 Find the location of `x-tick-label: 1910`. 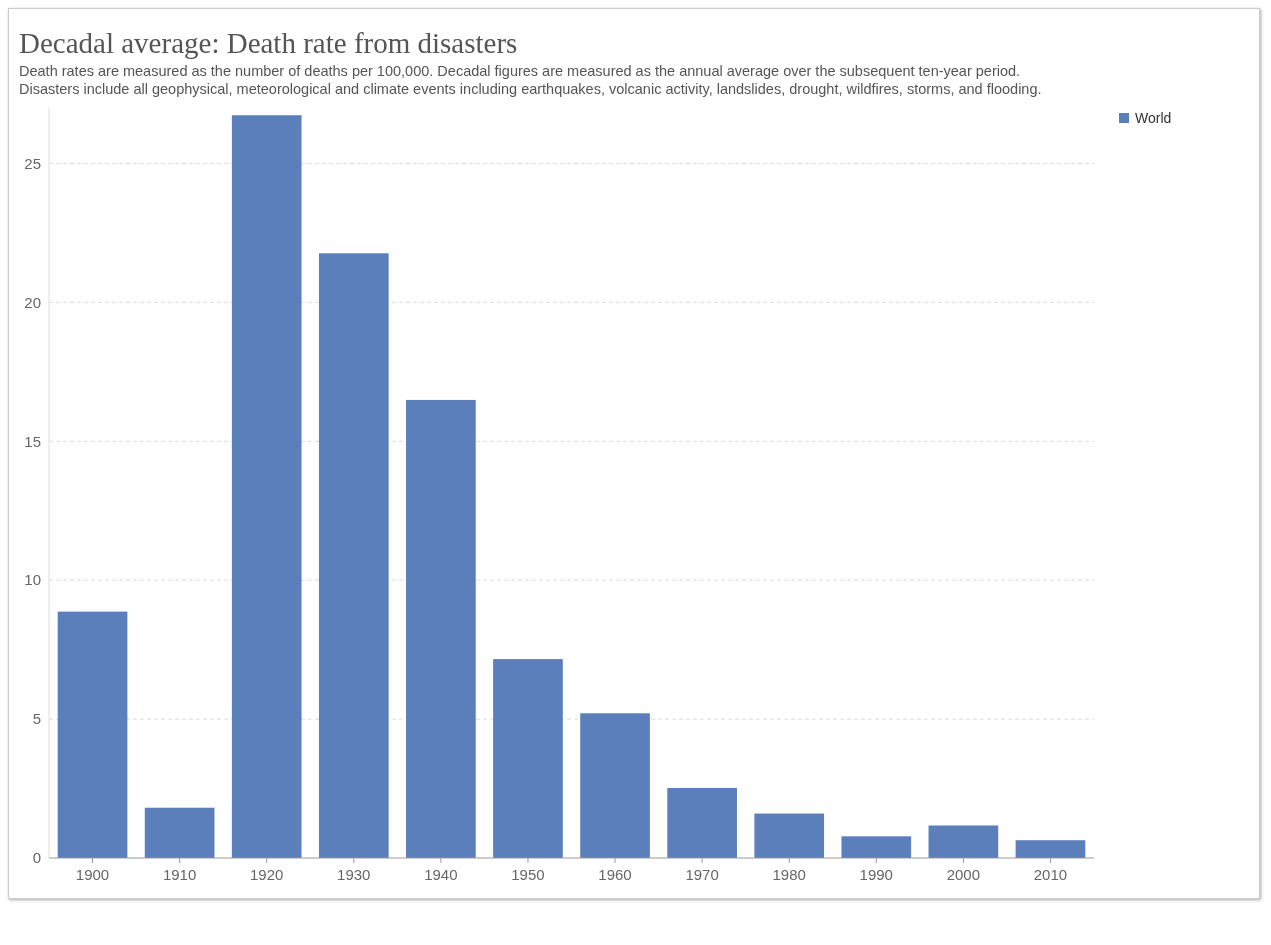

x-tick-label: 1910 is located at coordinates (179, 874).